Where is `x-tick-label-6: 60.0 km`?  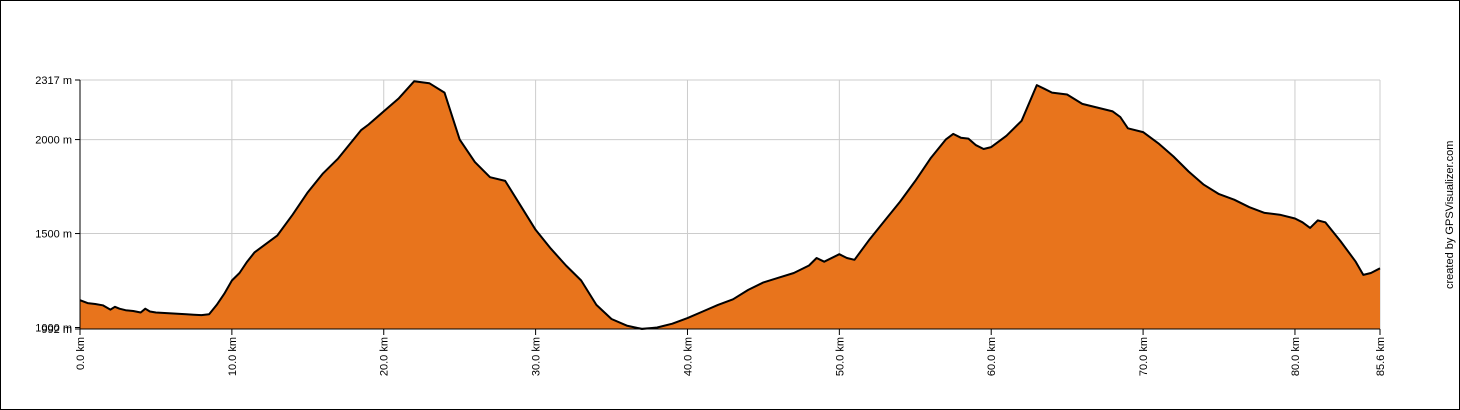
x-tick-label-6: 60.0 km is located at coordinates (992, 356).